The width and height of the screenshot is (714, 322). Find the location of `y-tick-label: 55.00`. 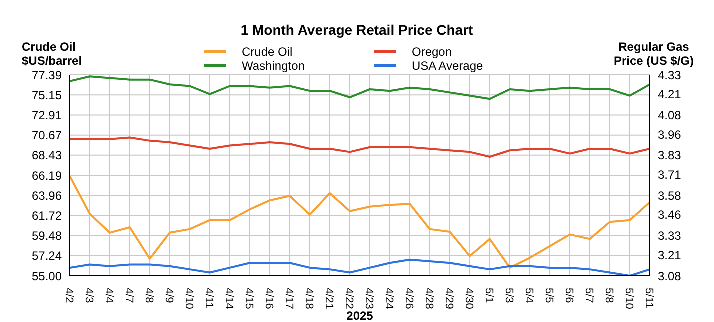

y-tick-label: 55.00 is located at coordinates (47, 276).